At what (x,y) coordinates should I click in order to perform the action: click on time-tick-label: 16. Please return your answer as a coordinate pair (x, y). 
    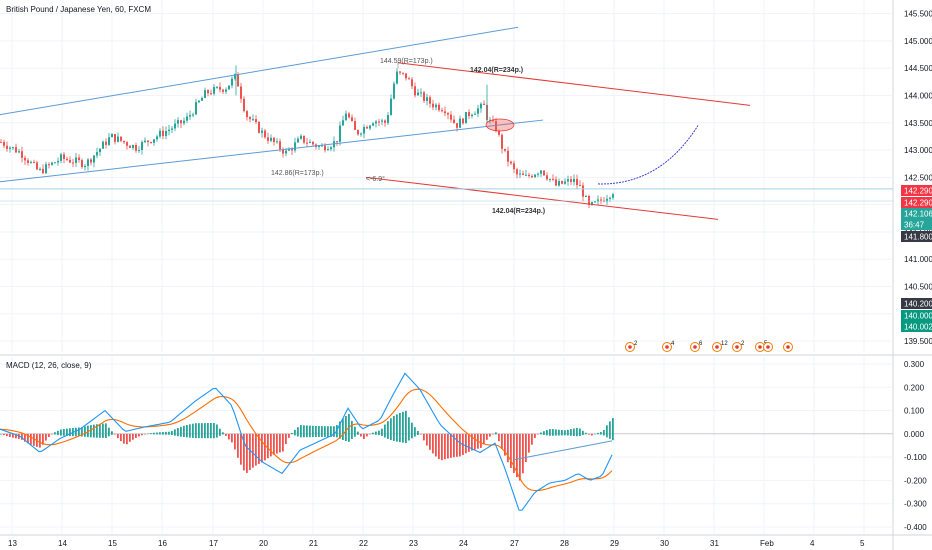
    Looking at the image, I should click on (162, 543).